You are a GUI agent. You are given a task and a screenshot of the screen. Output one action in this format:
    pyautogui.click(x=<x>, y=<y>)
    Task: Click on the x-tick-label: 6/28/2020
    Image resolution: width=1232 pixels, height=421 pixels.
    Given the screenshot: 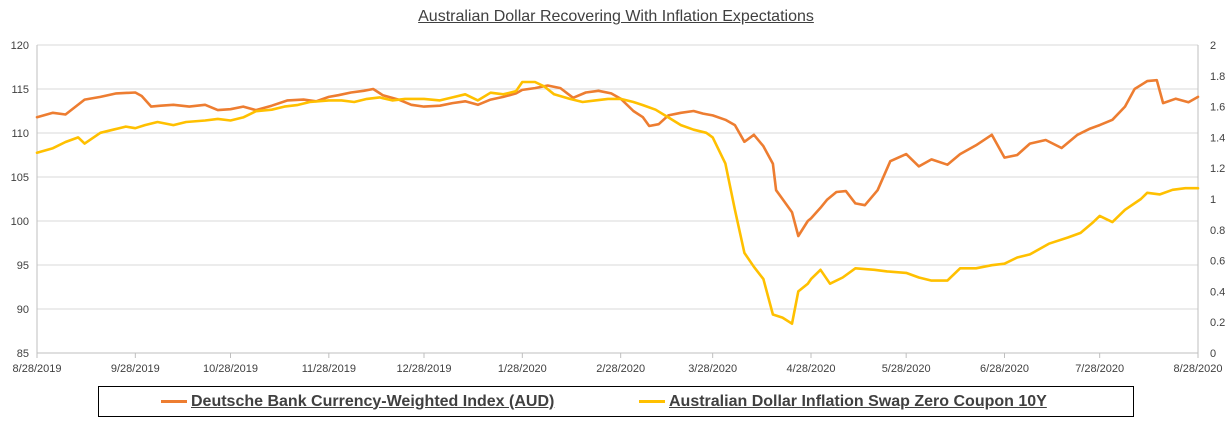 What is the action you would take?
    pyautogui.click(x=1004, y=369)
    